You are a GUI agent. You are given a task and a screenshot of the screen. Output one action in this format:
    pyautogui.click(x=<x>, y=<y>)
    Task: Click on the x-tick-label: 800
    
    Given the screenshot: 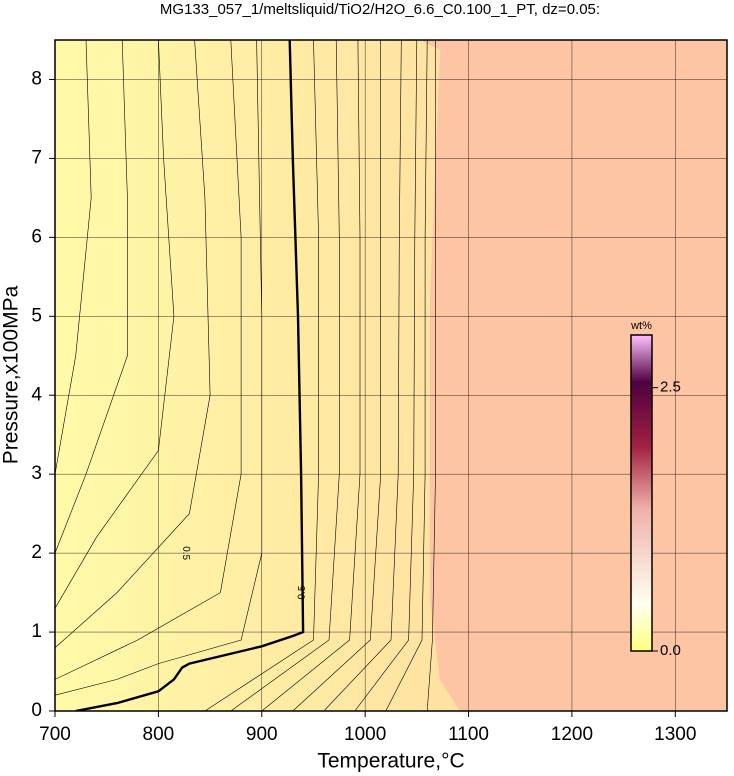 What is the action you would take?
    pyautogui.click(x=159, y=734)
    